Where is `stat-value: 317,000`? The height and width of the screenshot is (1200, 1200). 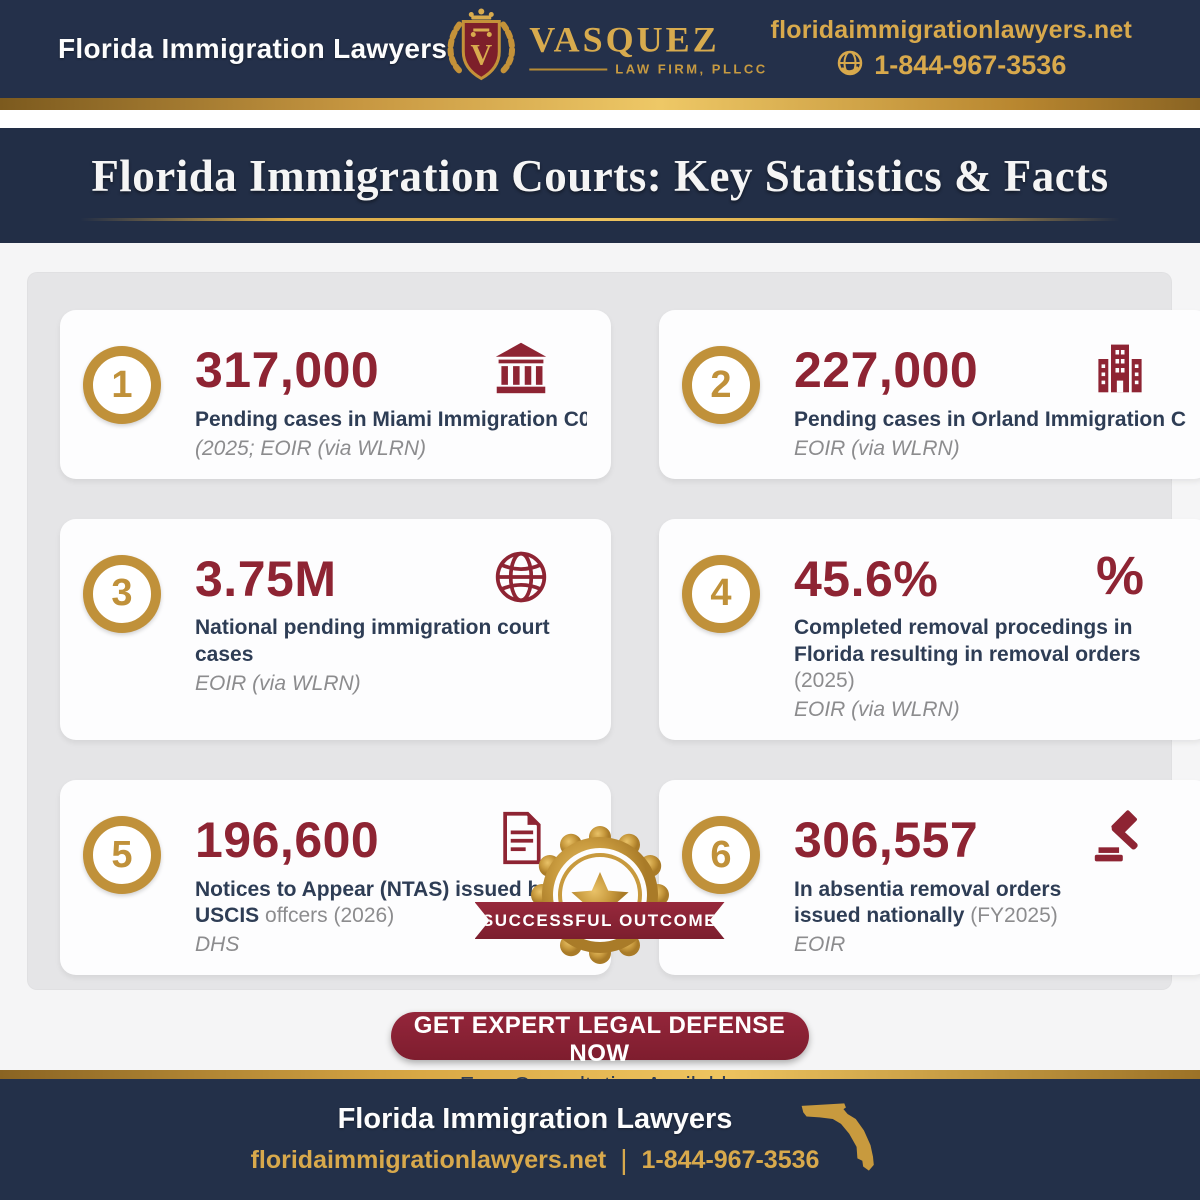 stat-value: 317,000 is located at coordinates (287, 370).